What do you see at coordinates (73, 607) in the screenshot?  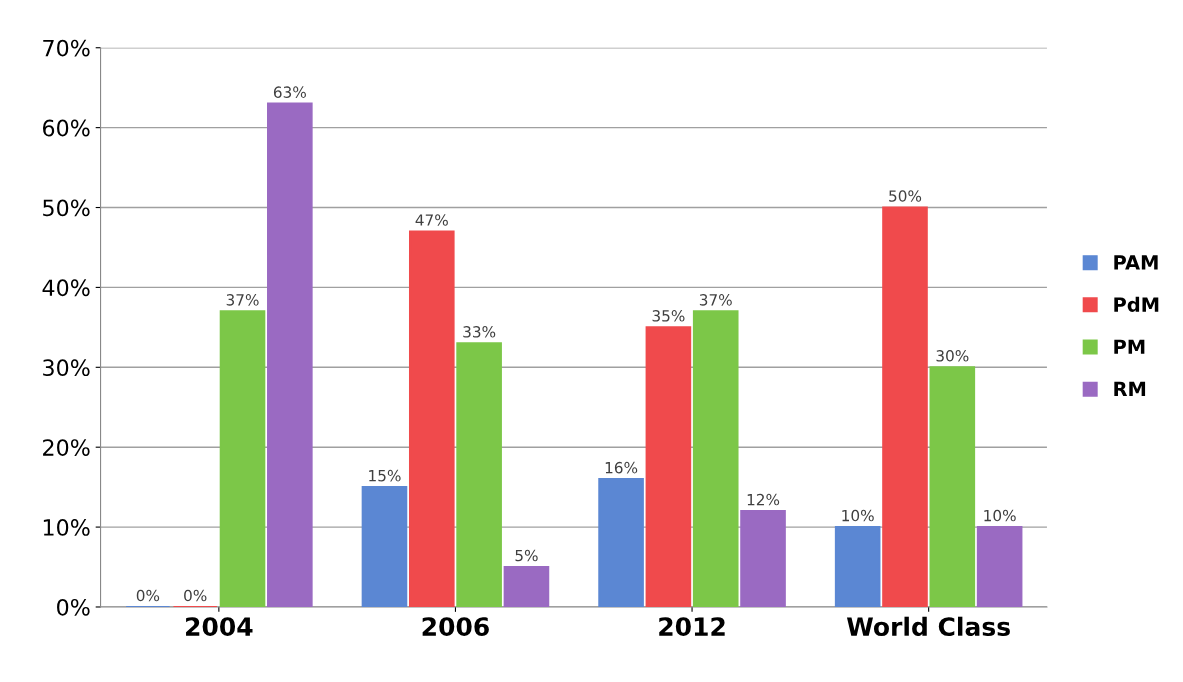 I see `y-tick-label: 0%` at bounding box center [73, 607].